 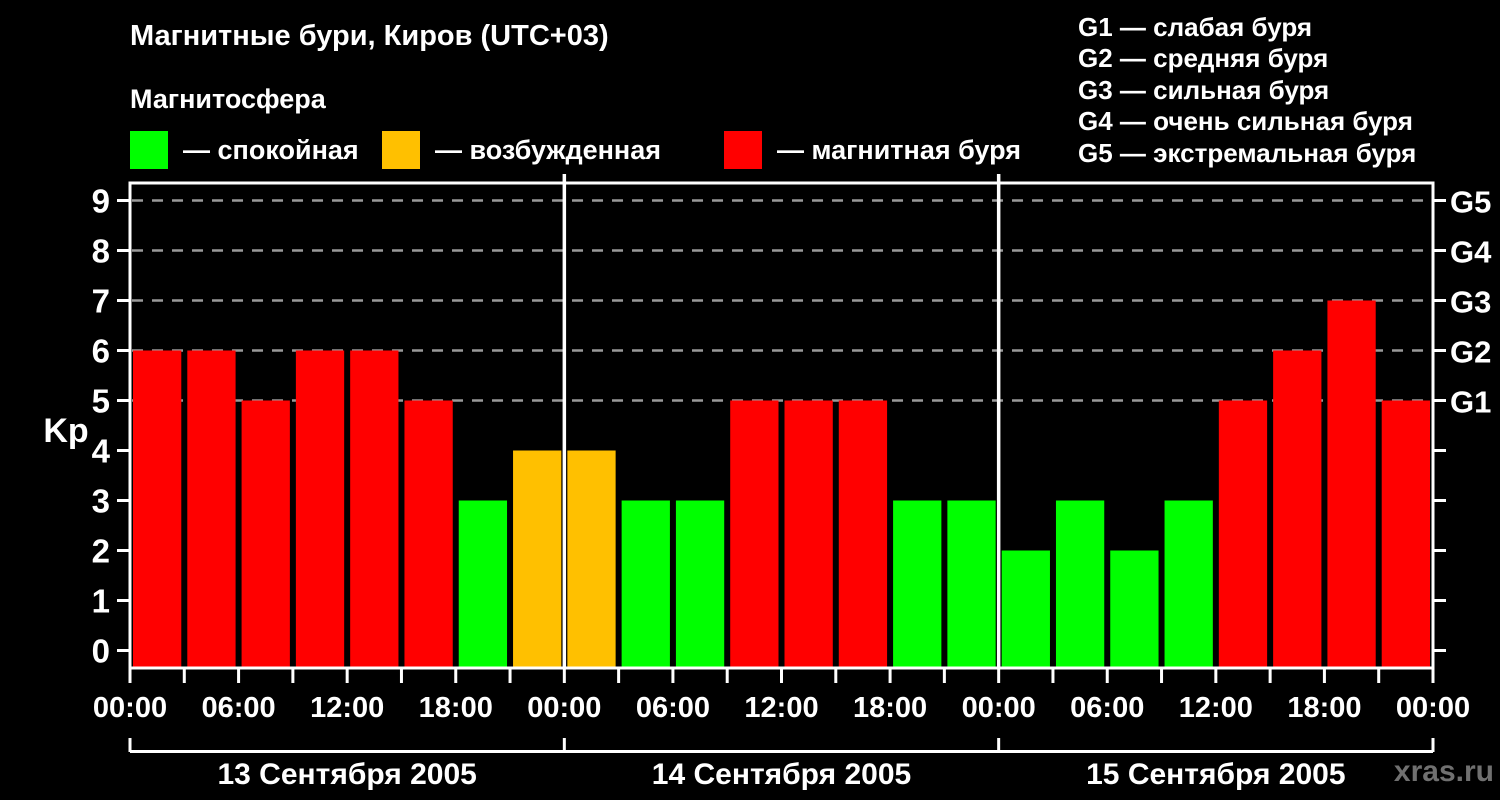 I want to click on y-axis-label-6: 6, so click(x=101, y=351).